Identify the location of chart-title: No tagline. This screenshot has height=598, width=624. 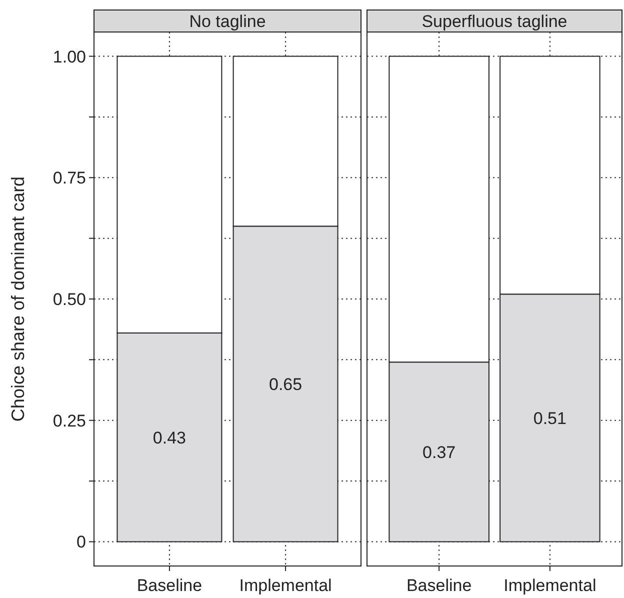
(227, 21).